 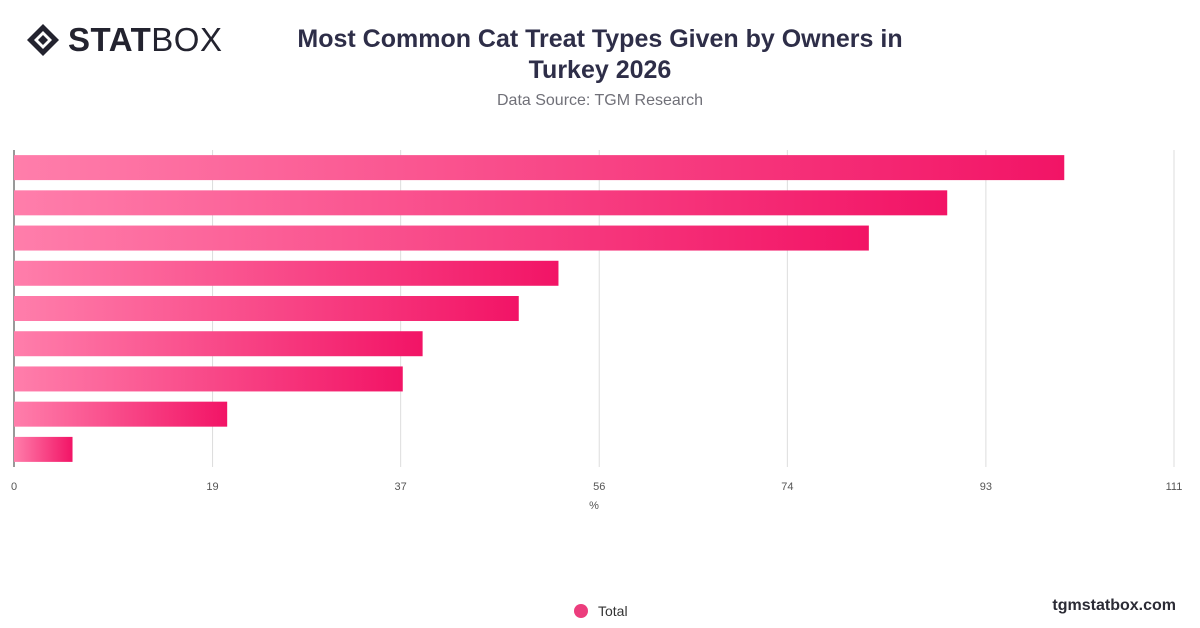 I want to click on x-tick-label: 37, so click(x=401, y=487).